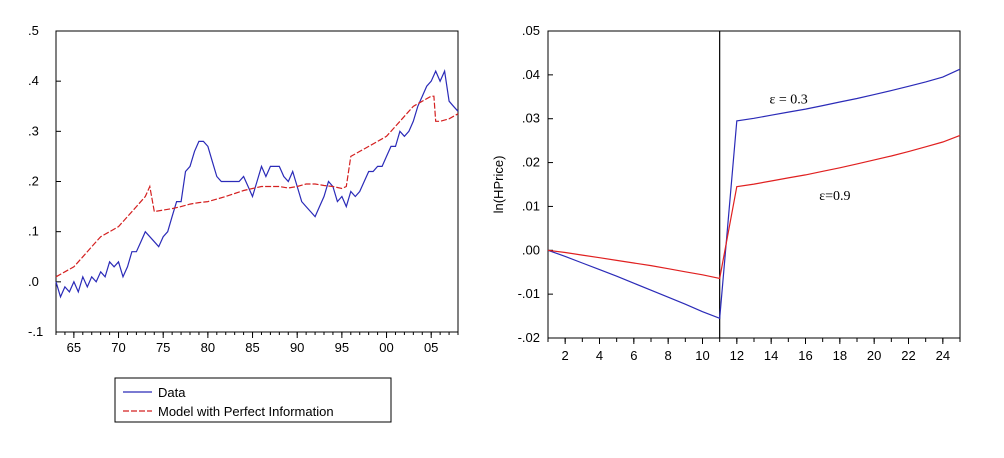 The width and height of the screenshot is (1004, 458). What do you see at coordinates (431, 347) in the screenshot?
I see `x-tick-label: 05` at bounding box center [431, 347].